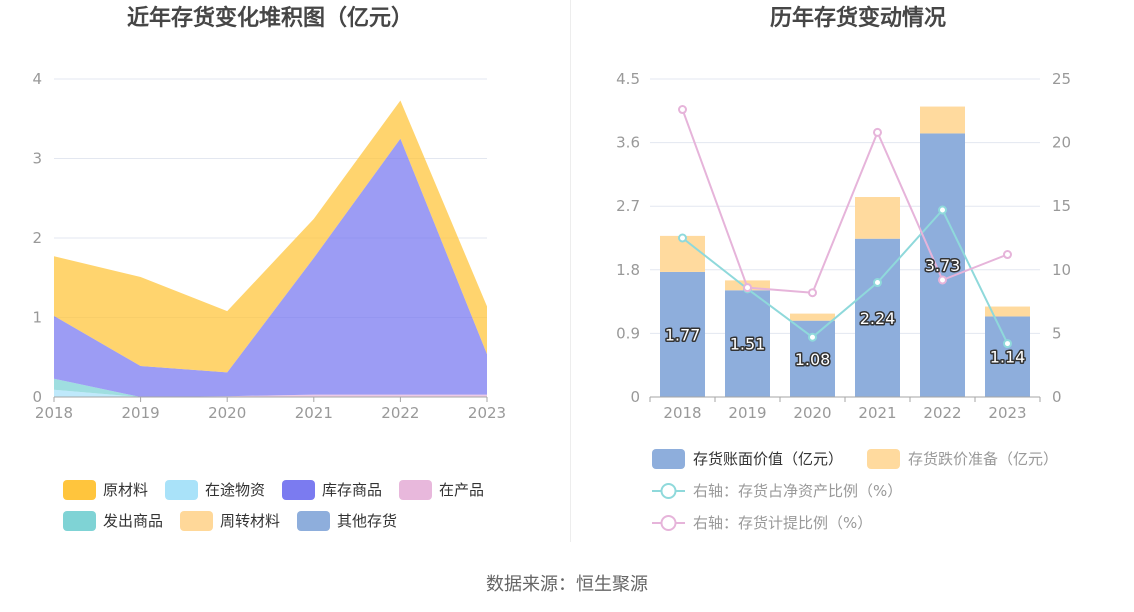 This screenshot has width=1134, height=612. What do you see at coordinates (570, 271) in the screenshot?
I see `chart-divider` at bounding box center [570, 271].